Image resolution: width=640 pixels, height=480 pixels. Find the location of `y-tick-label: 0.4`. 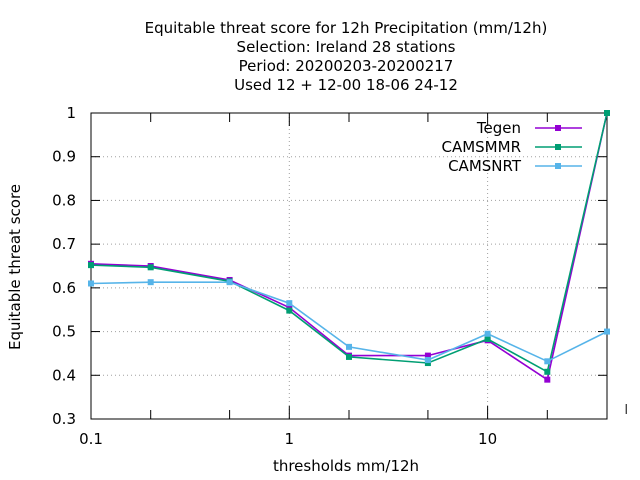

y-tick-label: 0.4 is located at coordinates (64, 375).